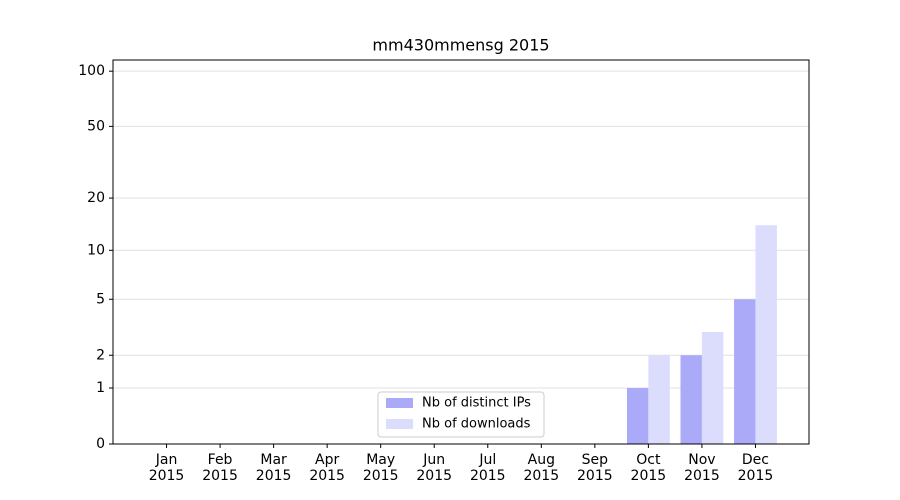 This screenshot has width=900, height=500. Describe the element at coordinates (755, 468) in the screenshot. I see `x-tick-label: Dec 2015` at that location.